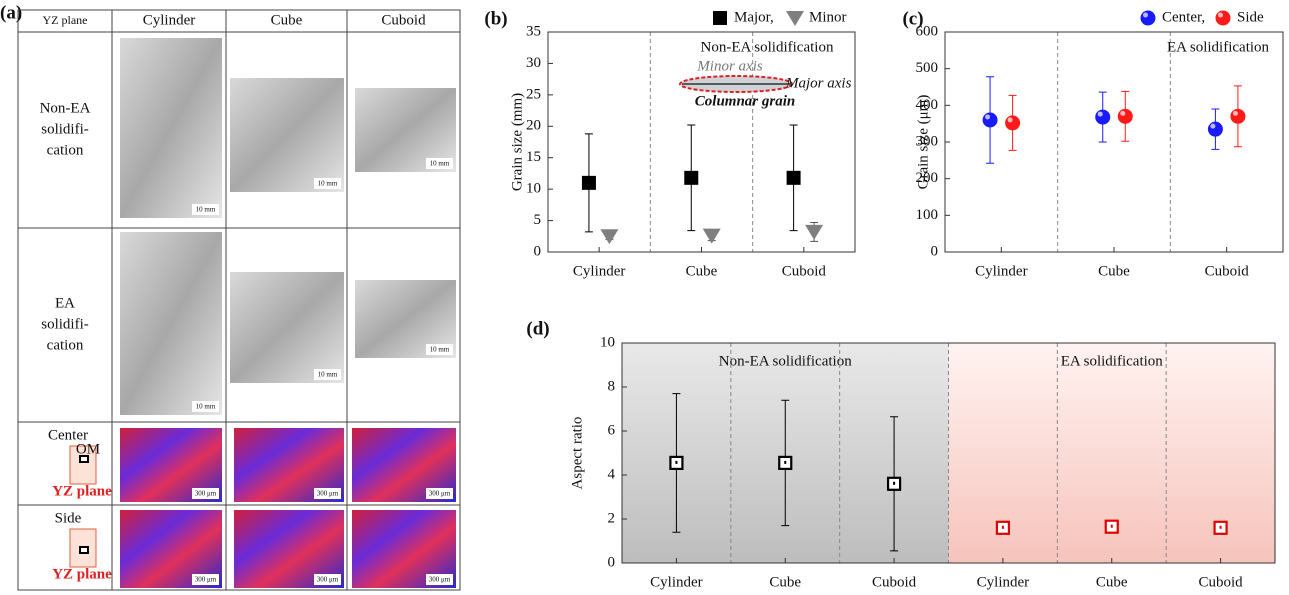  I want to click on y-axis-label: Grain size (μm), so click(923, 142).